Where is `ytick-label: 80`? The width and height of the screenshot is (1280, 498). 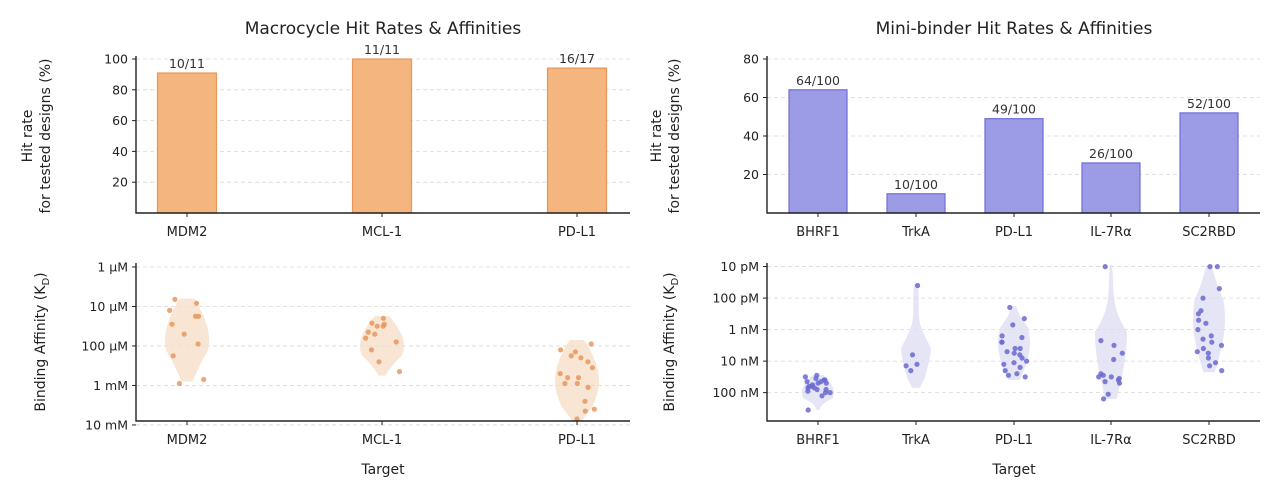 ytick-label: 80 is located at coordinates (120, 89).